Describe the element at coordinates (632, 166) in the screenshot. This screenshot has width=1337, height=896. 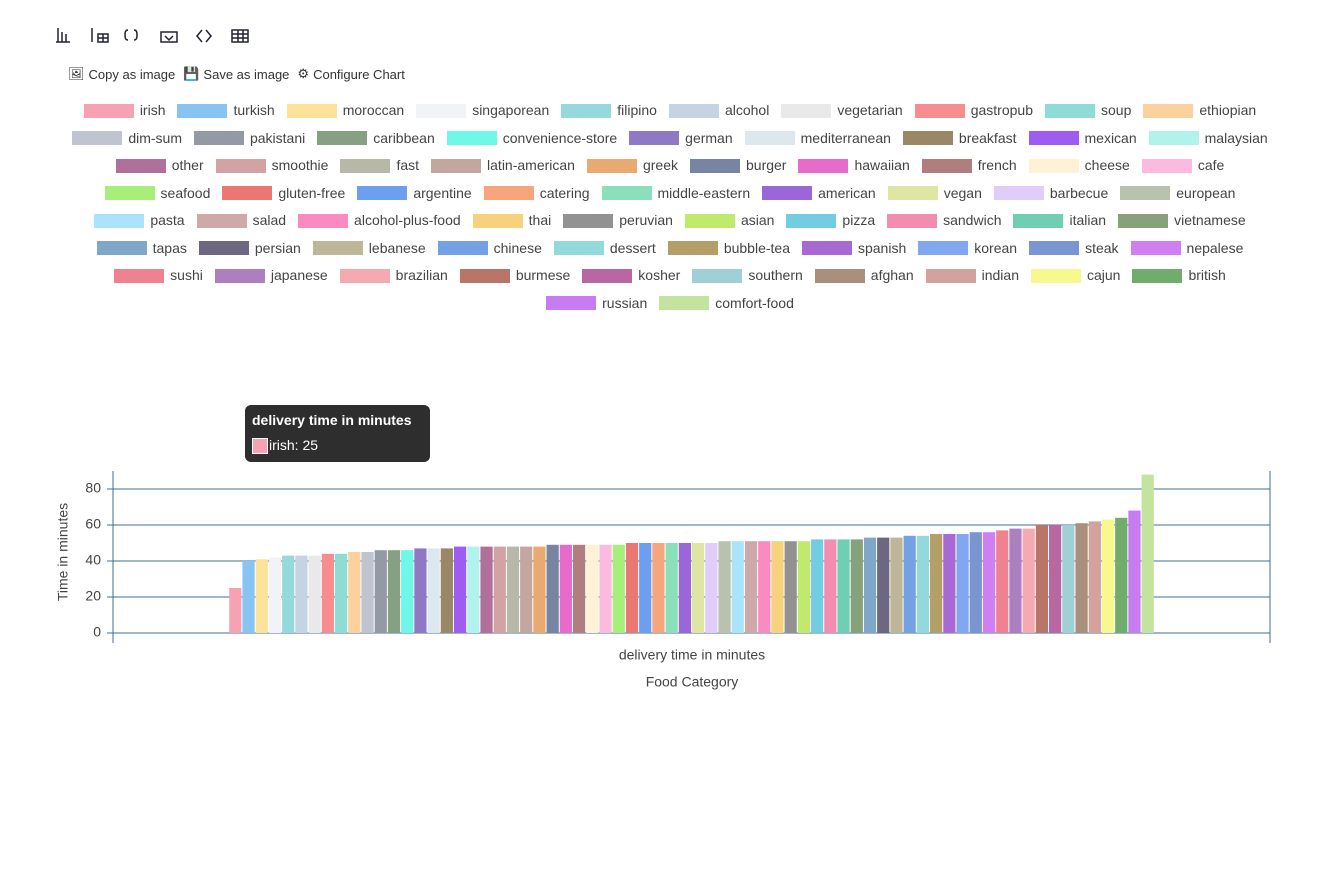
I see `legend-item: greek` at that location.